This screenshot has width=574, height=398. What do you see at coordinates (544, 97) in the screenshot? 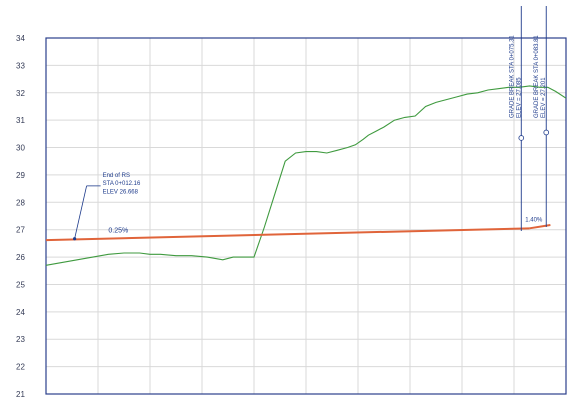
I see `grade-break-2-label-2: ELEV = 27.201` at bounding box center [544, 97].